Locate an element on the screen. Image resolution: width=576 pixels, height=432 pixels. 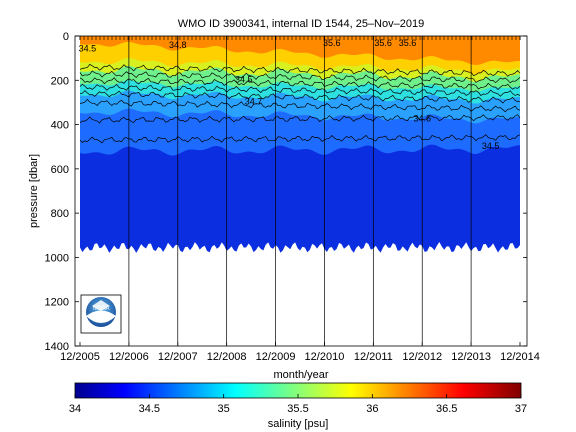
y-tick-label: 0 is located at coordinates (66, 37).